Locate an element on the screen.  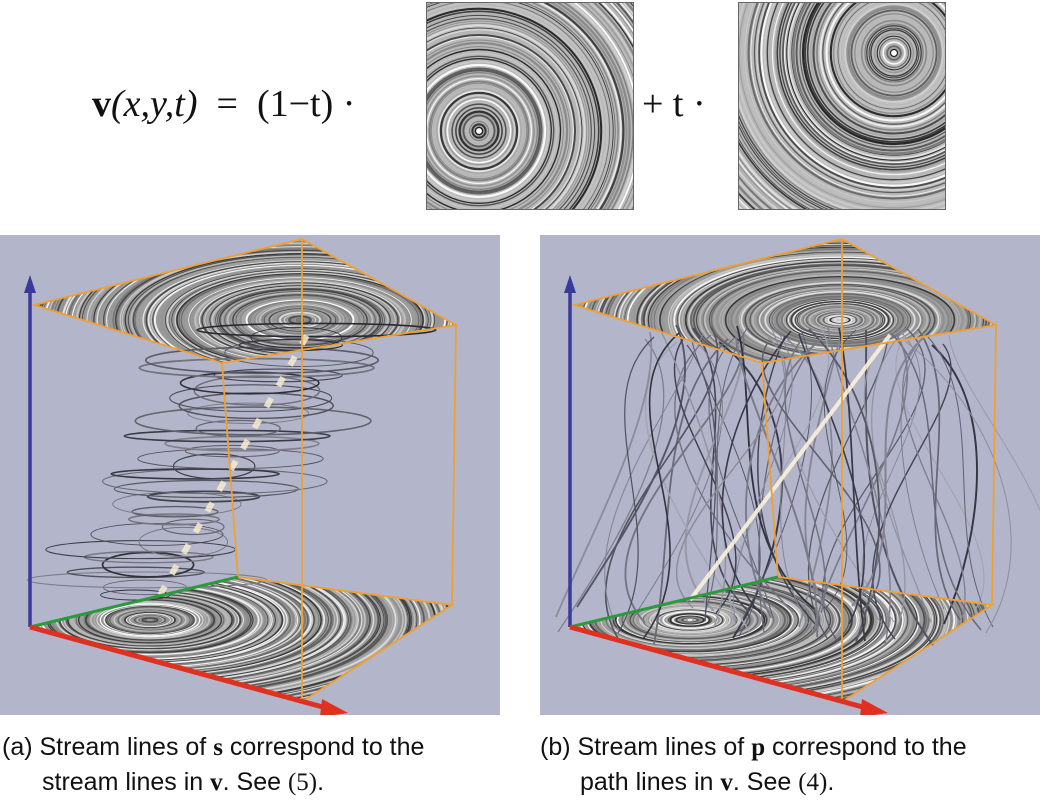
a-bottom-face is located at coordinates (250, 600).